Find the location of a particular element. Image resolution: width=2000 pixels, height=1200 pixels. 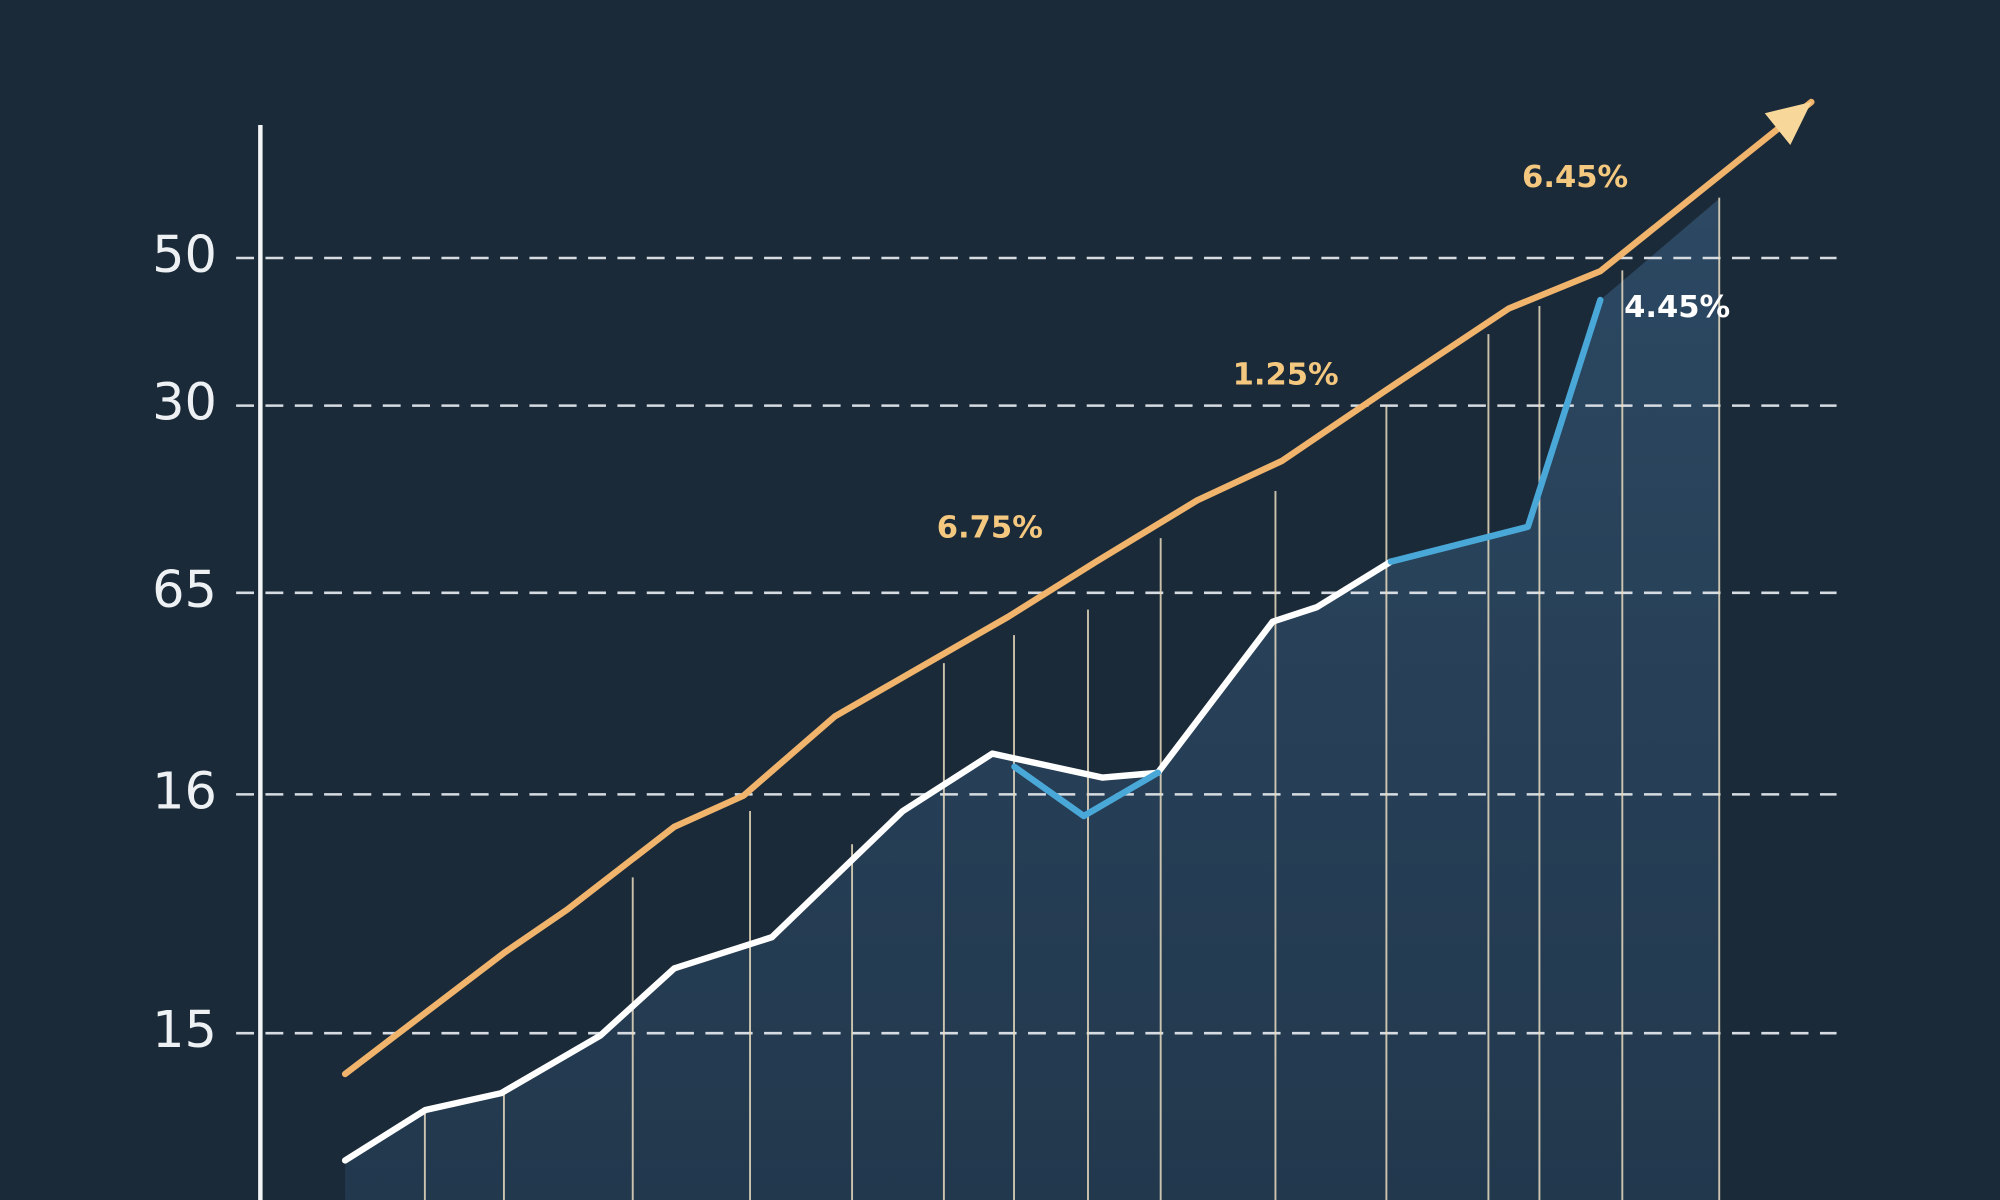

arrow-head is located at coordinates (1788, 124).